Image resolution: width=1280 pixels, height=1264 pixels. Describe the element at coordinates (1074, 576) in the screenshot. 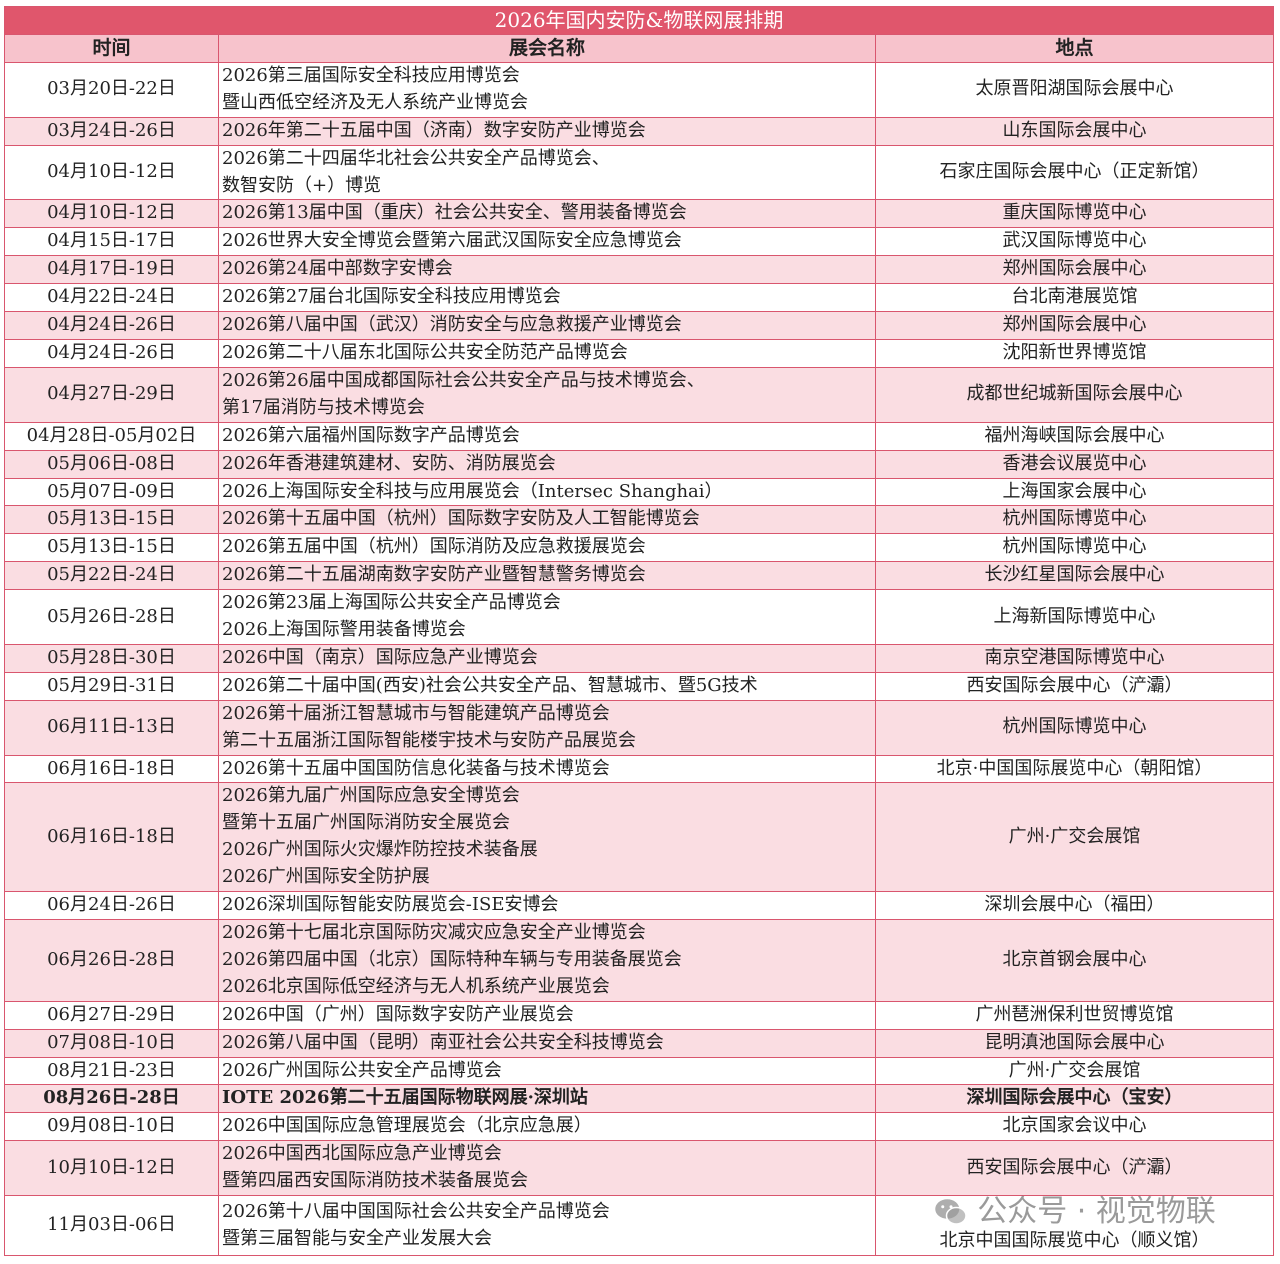

I see `venue-cell: 长沙红星国际会展中心` at that location.